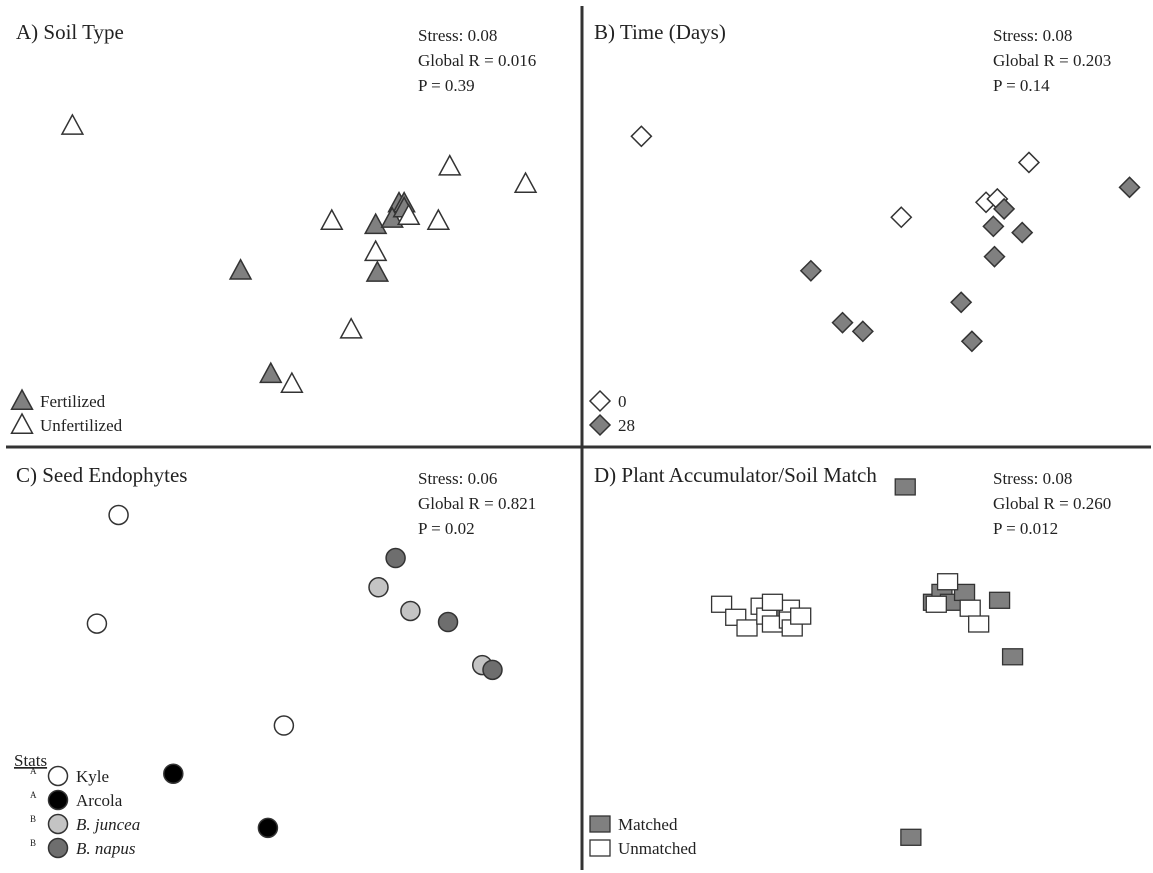  I want to click on series-unmatched, so click(850, 605).